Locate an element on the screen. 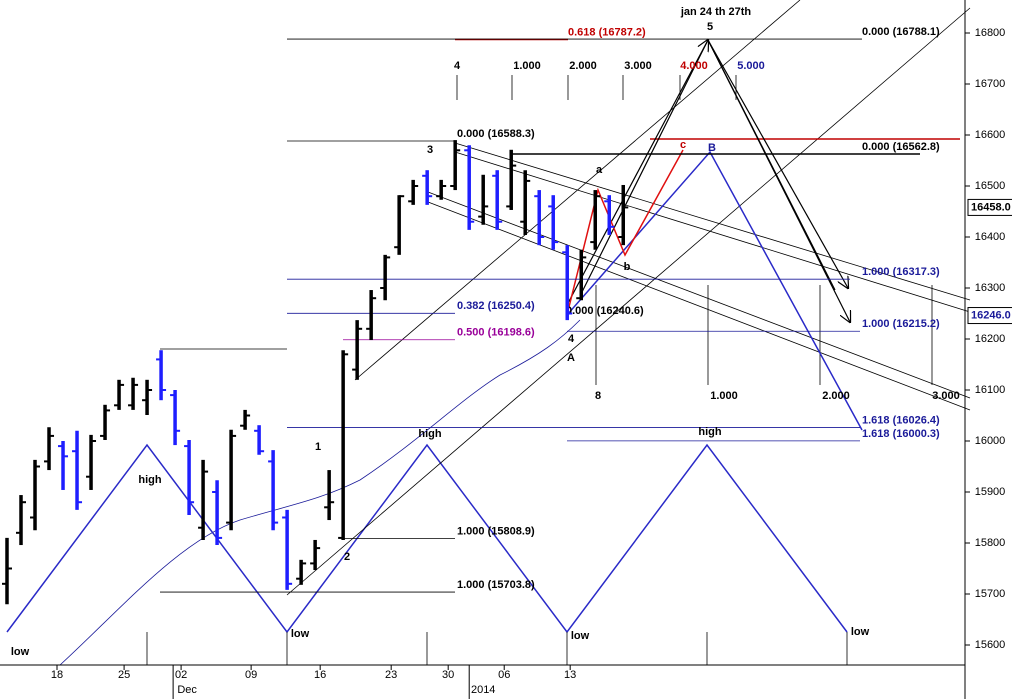 The image size is (1012, 699). x-tick-label: 25 is located at coordinates (124, 675).